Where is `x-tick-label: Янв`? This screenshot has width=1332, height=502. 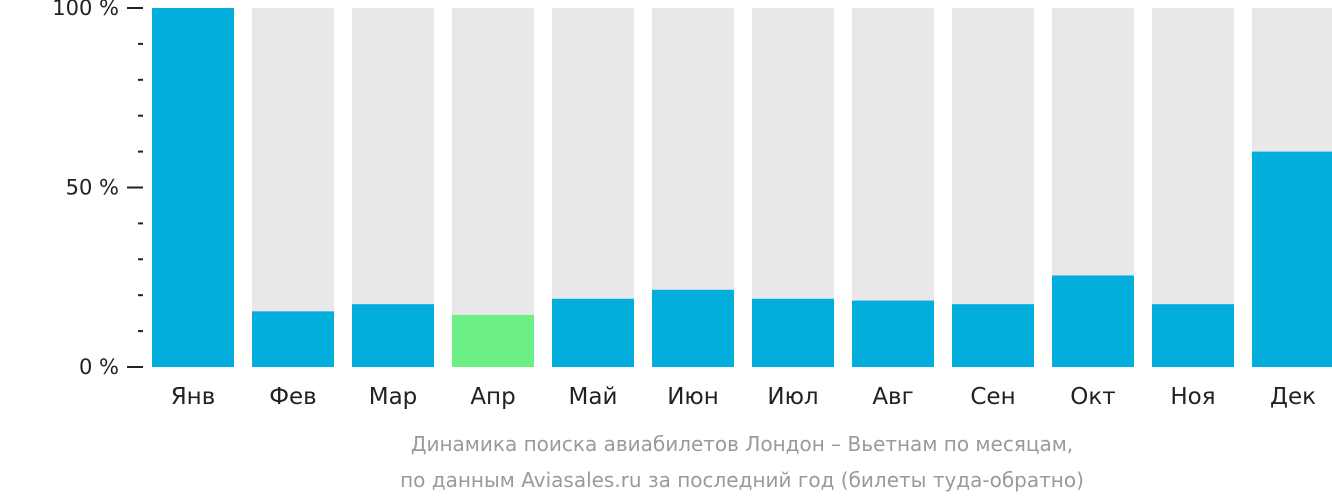 x-tick-label: Янв is located at coordinates (193, 397).